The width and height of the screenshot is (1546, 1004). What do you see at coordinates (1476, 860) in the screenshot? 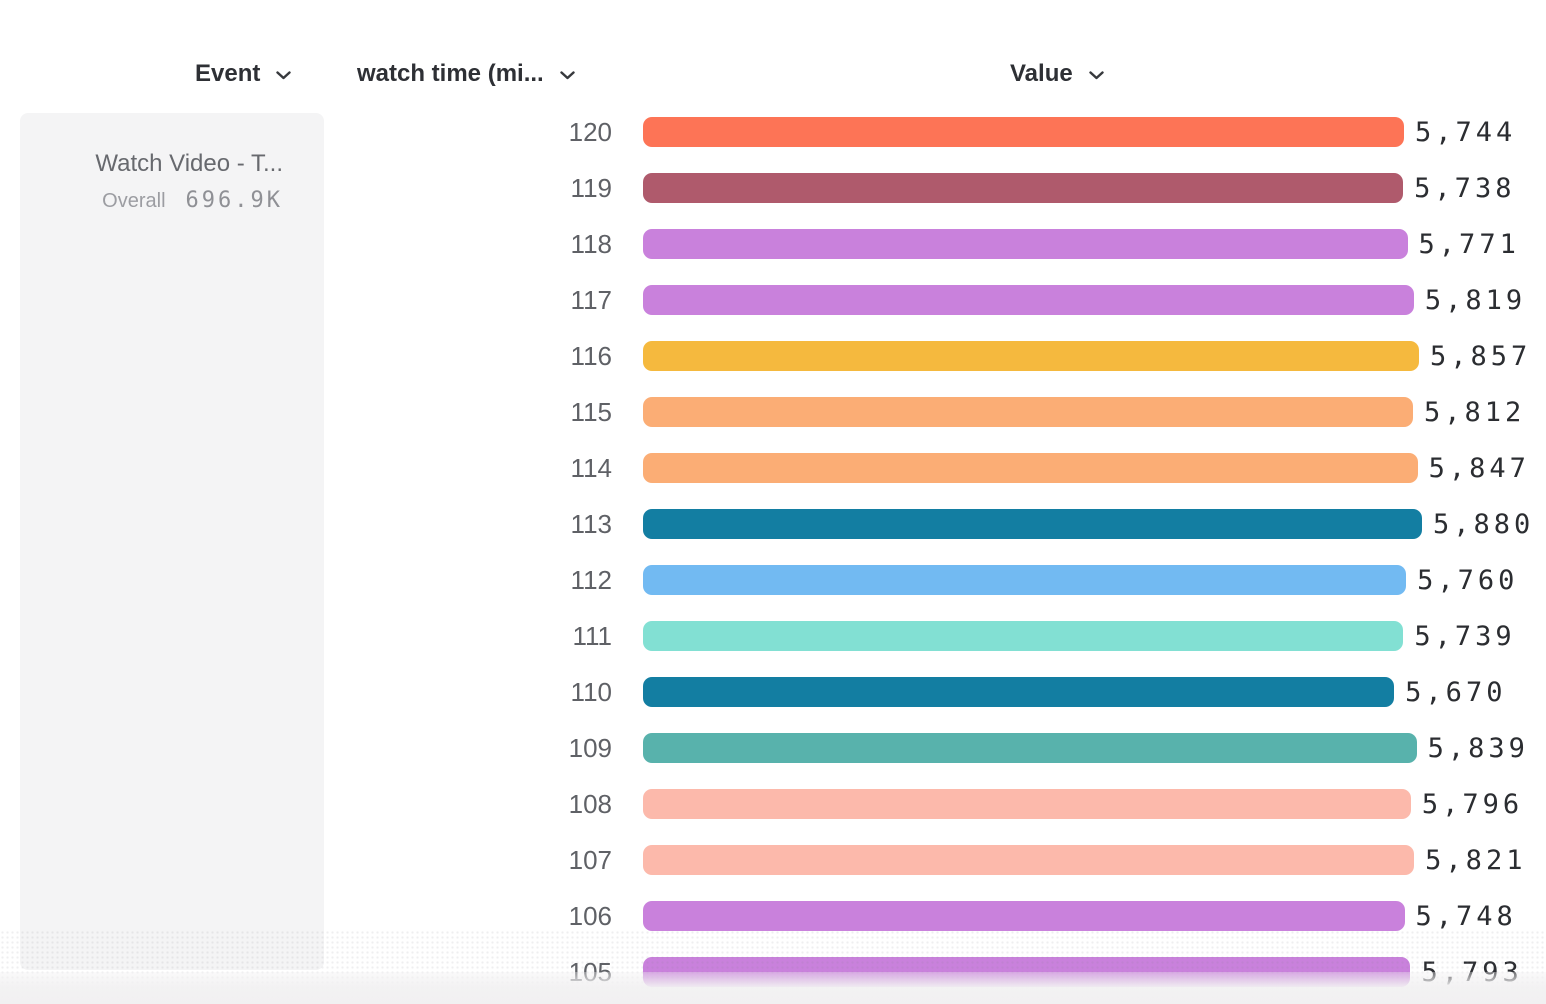
I see `bar-value: 5,821` at bounding box center [1476, 860].